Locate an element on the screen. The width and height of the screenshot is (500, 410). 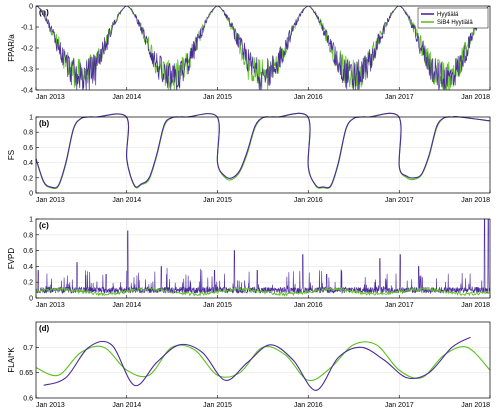
panel-label: (b) is located at coordinates (44, 123).